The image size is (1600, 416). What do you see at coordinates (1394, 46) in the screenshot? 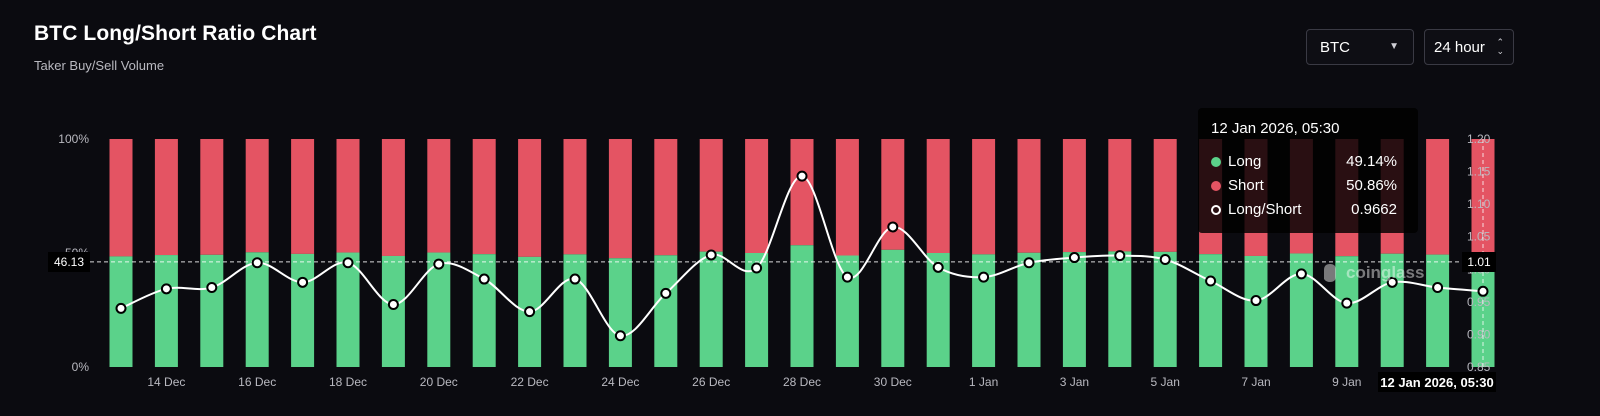
I see `caret-down-icon: ▼` at bounding box center [1394, 46].